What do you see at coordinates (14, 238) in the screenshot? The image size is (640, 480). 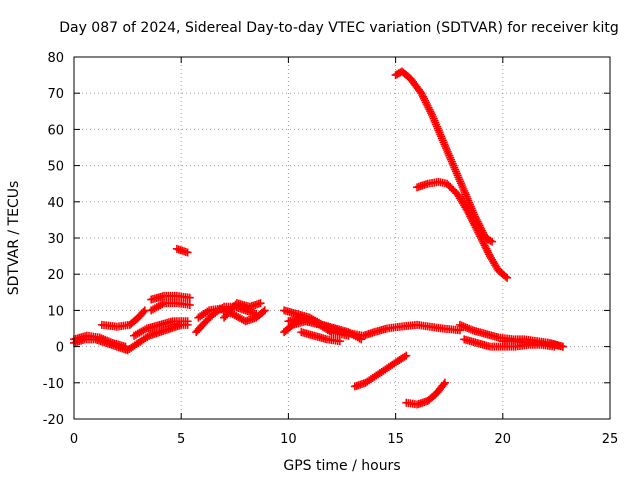 I see `y-axis-label: SDTVAR / TECUs` at bounding box center [14, 238].